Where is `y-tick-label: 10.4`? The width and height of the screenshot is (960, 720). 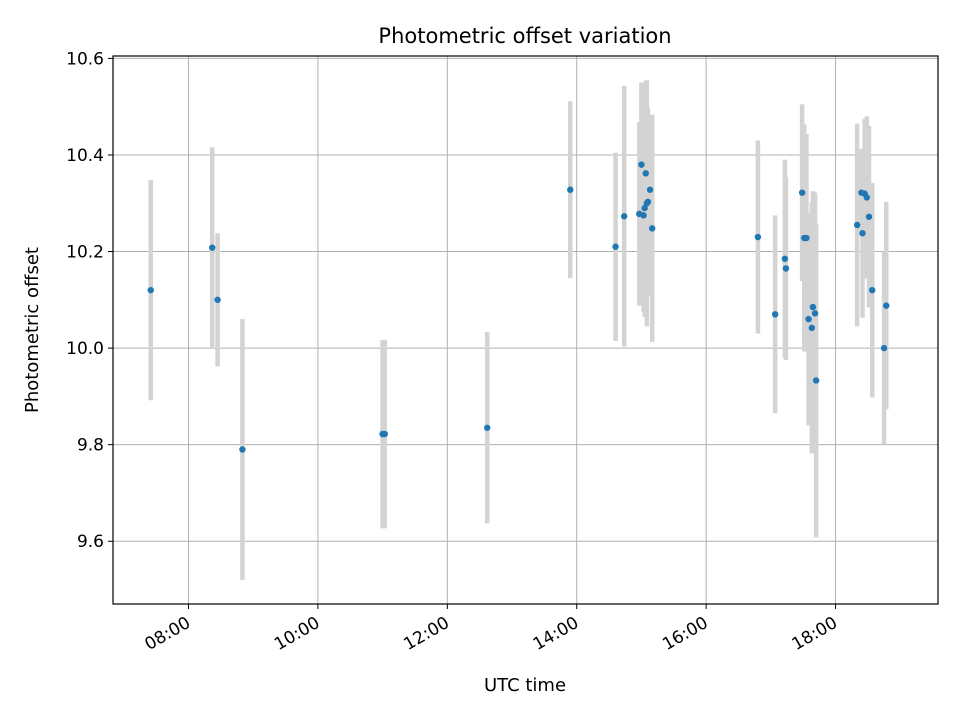 y-tick-label: 10.4 is located at coordinates (85, 156).